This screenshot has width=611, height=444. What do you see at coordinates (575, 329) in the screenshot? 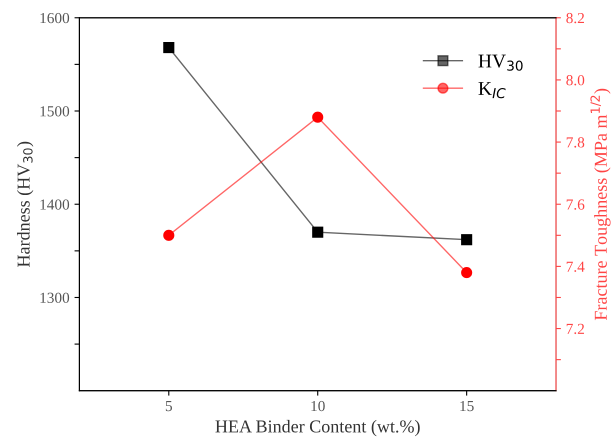
I see `y2-tick-label: 7.2` at bounding box center [575, 329].